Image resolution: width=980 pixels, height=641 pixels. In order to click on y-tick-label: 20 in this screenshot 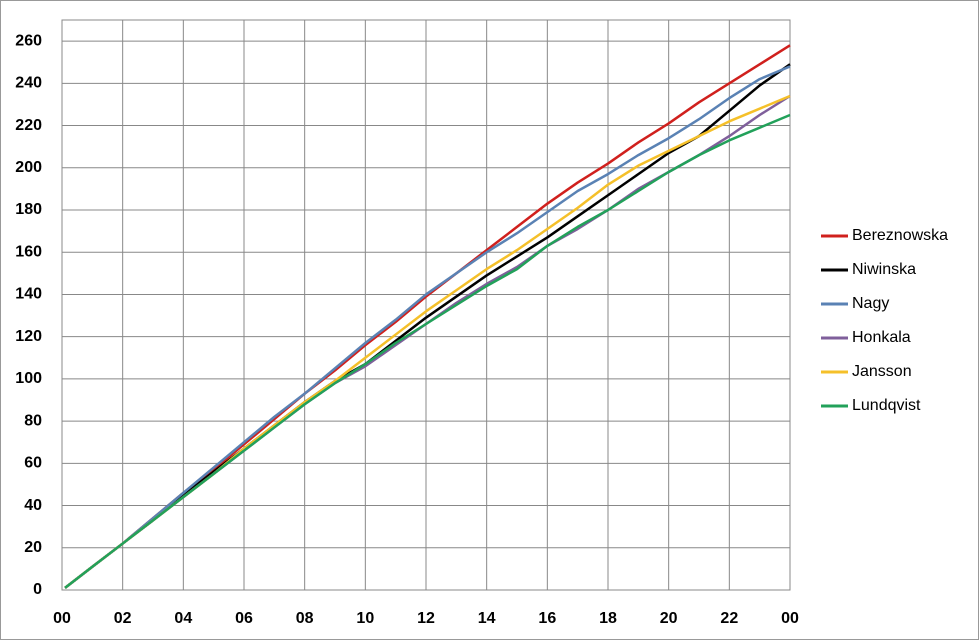, I will do `click(33, 547)`.